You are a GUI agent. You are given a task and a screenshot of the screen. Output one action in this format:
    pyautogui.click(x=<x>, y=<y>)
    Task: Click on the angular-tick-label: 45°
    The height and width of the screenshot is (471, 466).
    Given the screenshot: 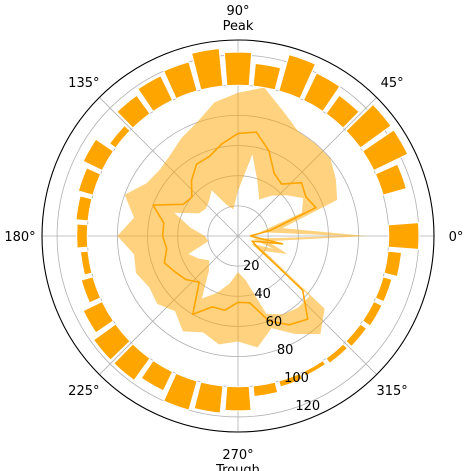 What is the action you would take?
    pyautogui.click(x=392, y=83)
    